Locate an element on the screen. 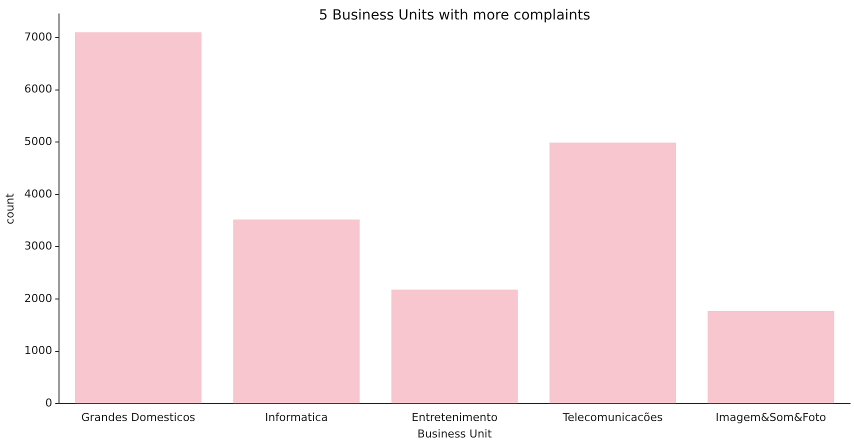 Image resolution: width=854 pixels, height=445 pixels. y-tick-label: 2000 is located at coordinates (38, 298).